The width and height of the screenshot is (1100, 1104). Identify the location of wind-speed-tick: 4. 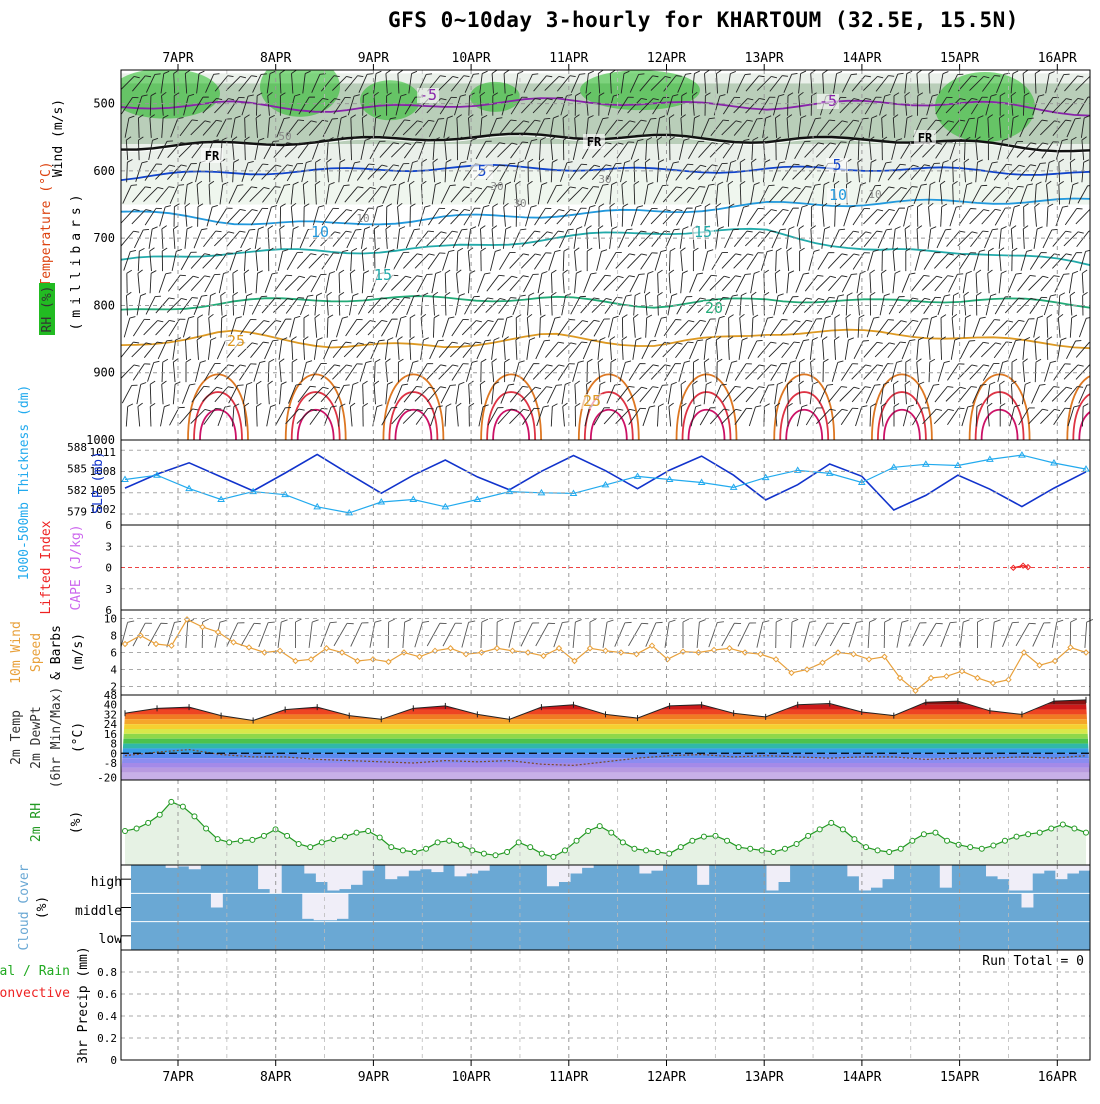
(113, 670).